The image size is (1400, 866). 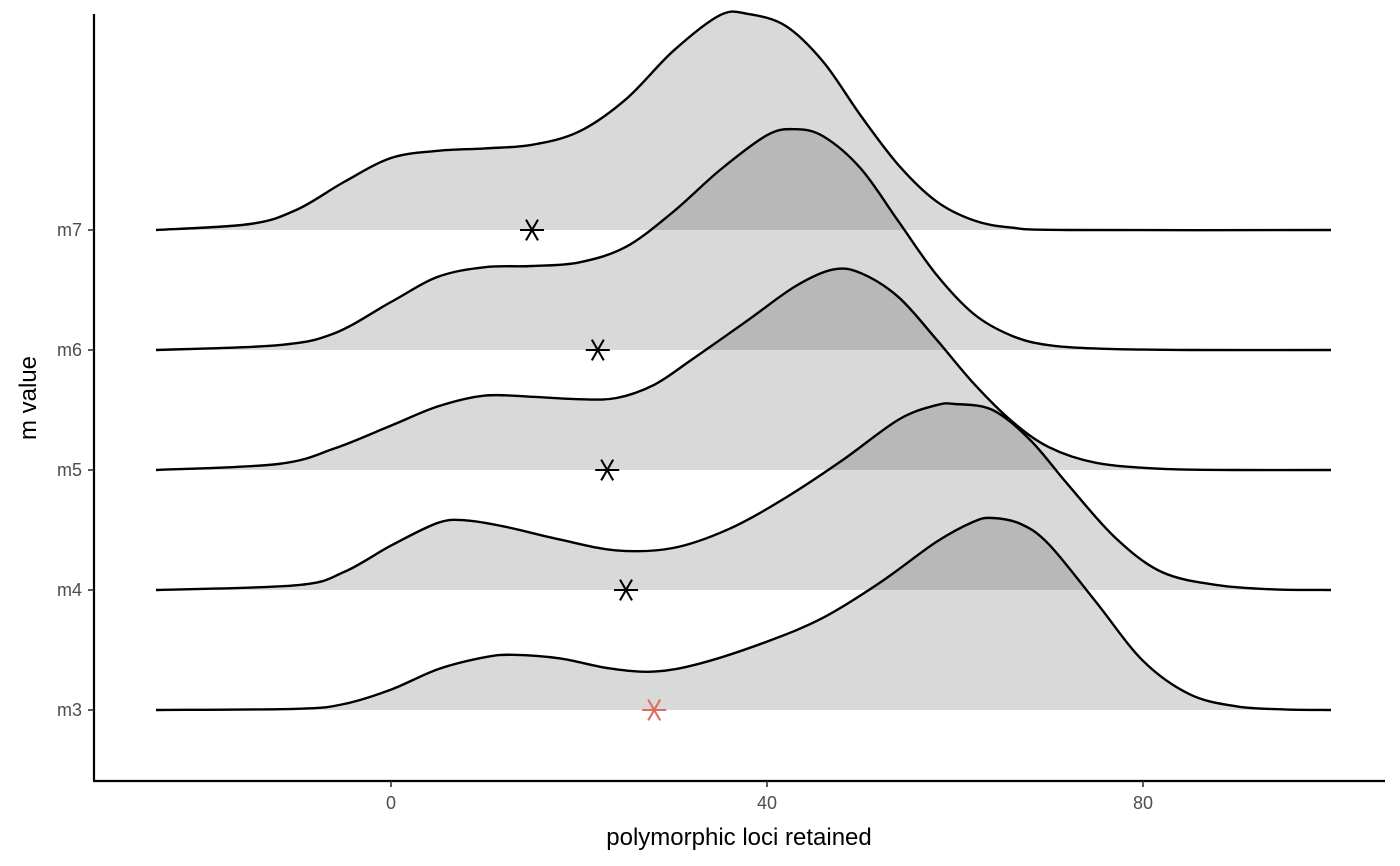 What do you see at coordinates (607, 470) in the screenshot?
I see `star-marker-m5` at bounding box center [607, 470].